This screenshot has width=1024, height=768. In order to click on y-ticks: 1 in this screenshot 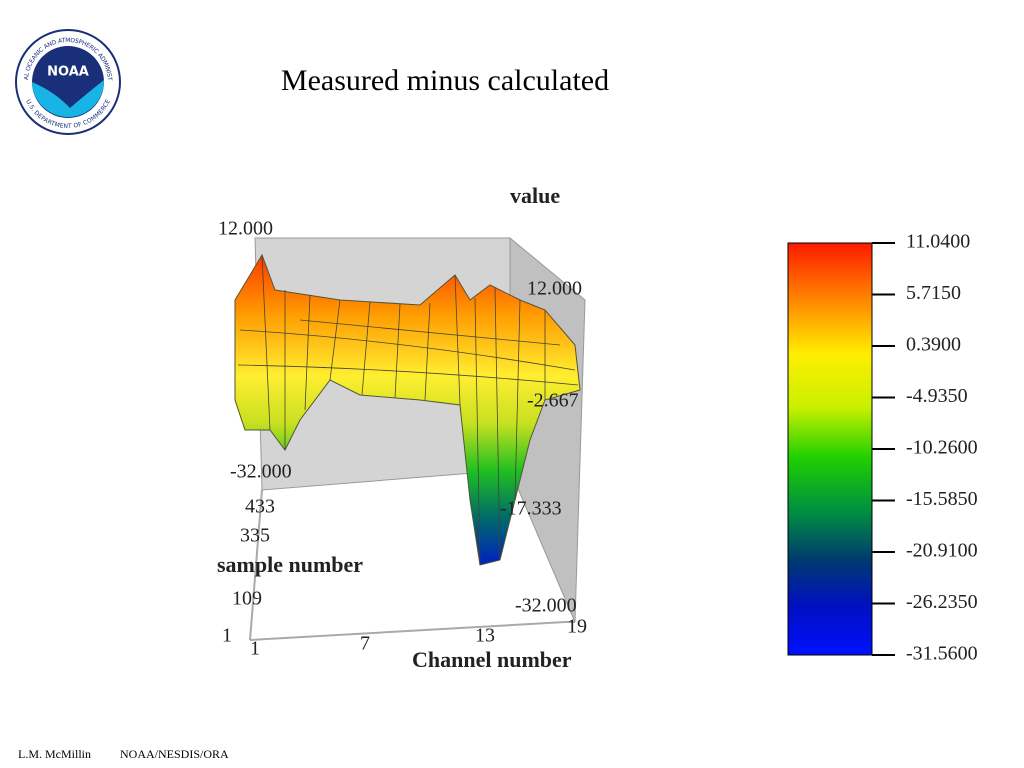, I will do `click(227, 636)`.